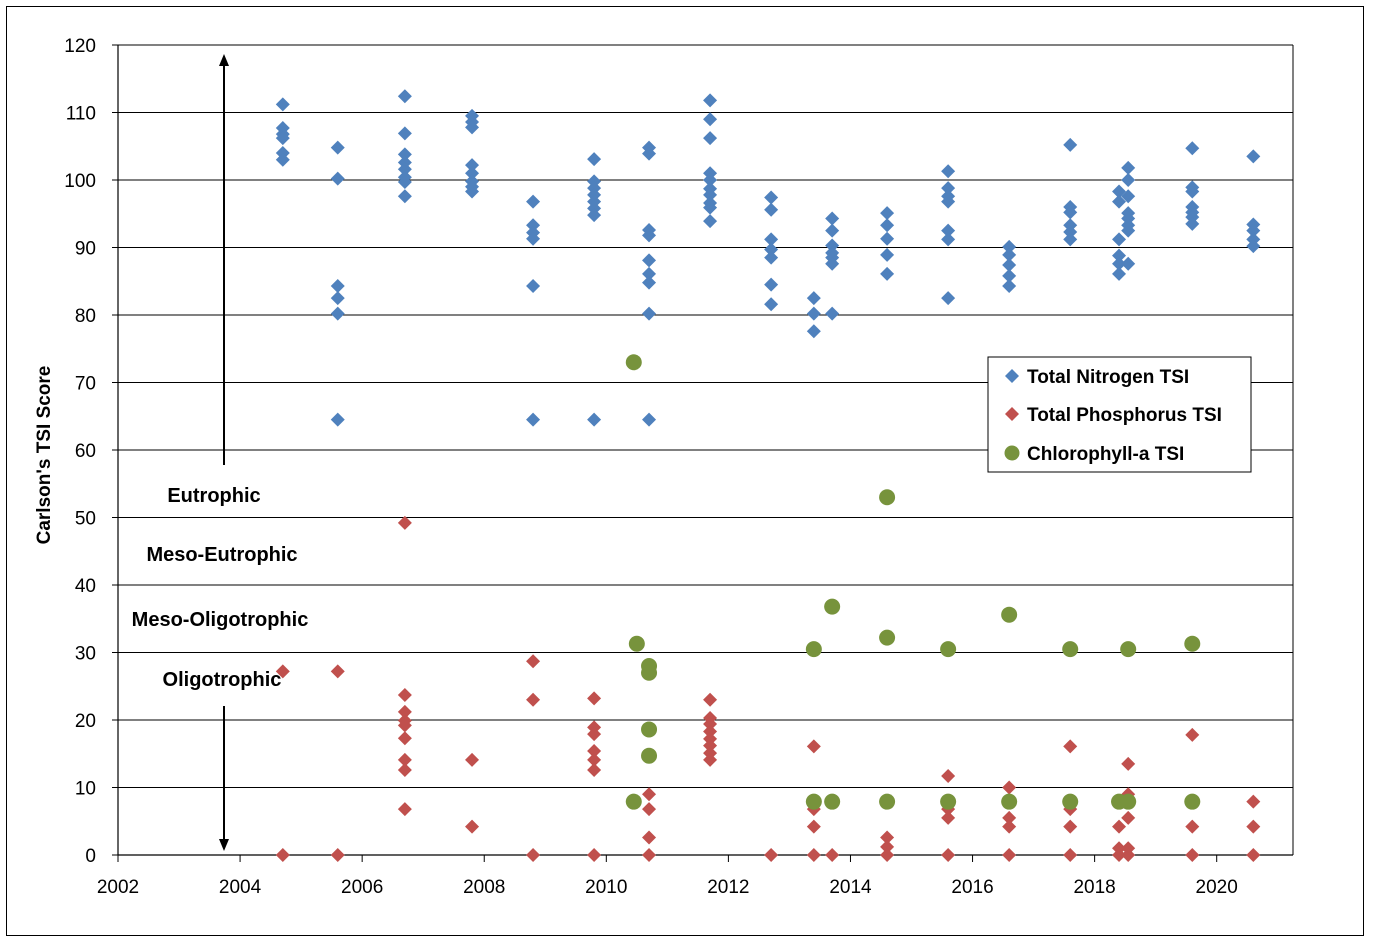 The height and width of the screenshot is (936, 1374). Describe the element at coordinates (222, 680) in the screenshot. I see `zone-label-oligotrophic: Oligotrophic` at that location.